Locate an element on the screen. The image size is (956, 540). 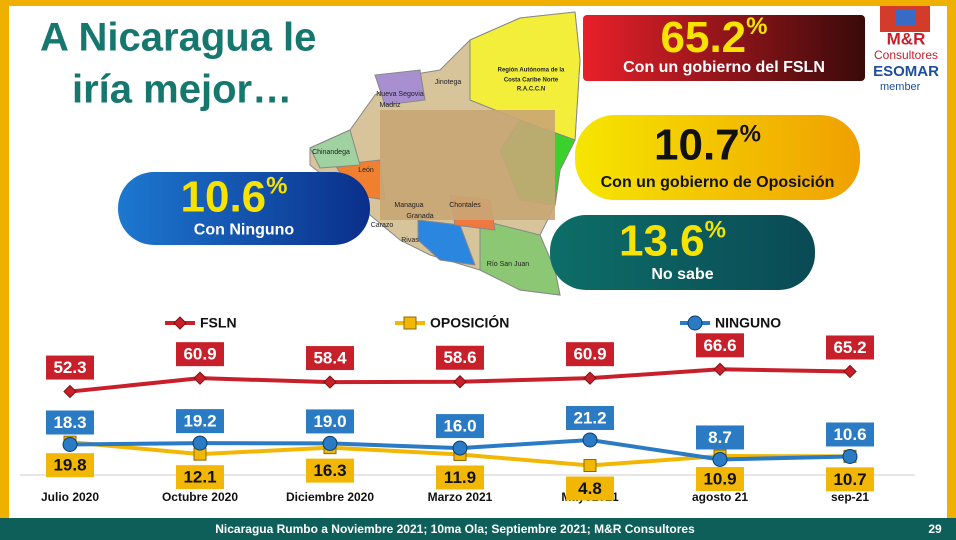
map-label: Granada is located at coordinates (419, 216).